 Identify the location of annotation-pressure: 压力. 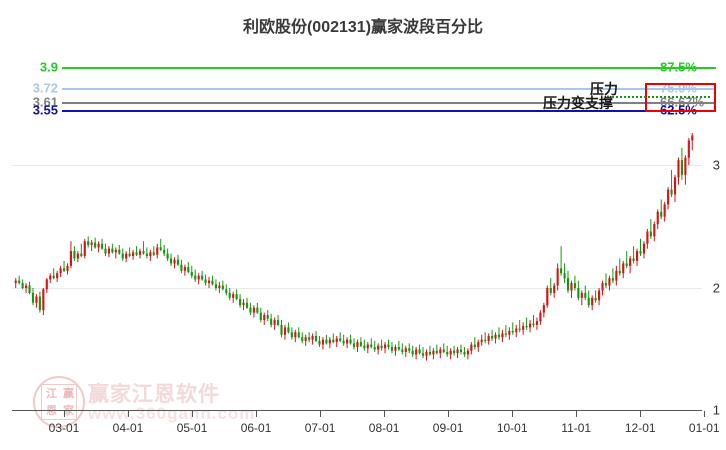
(604, 89).